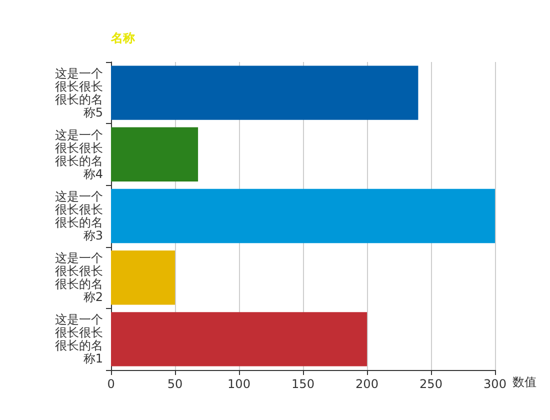 The width and height of the screenshot is (550, 420). Describe the element at coordinates (79, 93) in the screenshot. I see `y-tick-label: 这是一个很长很长很长的名称5` at that location.